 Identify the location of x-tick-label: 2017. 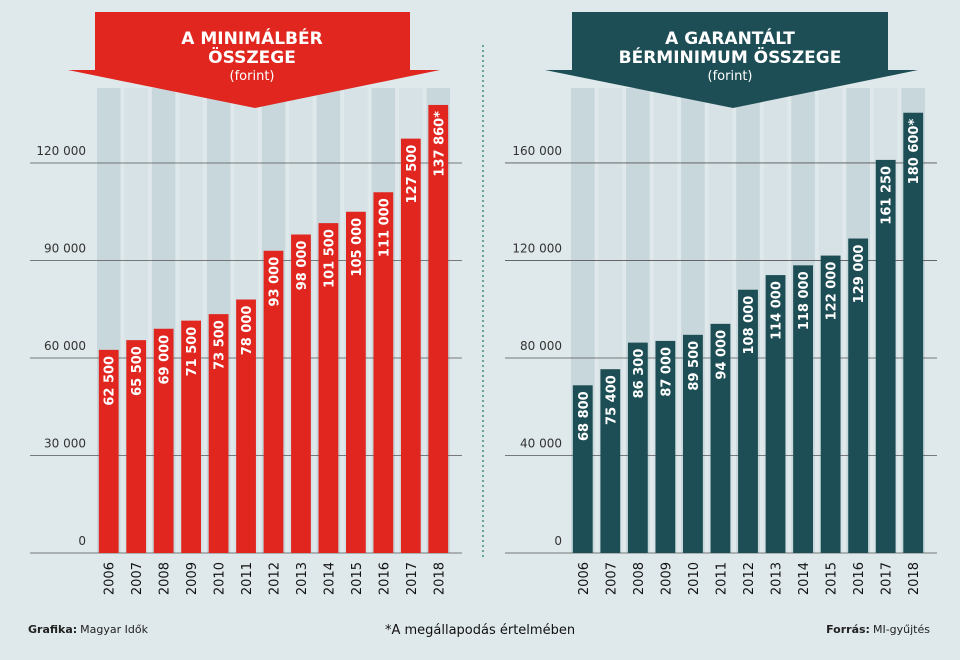
(412, 578).